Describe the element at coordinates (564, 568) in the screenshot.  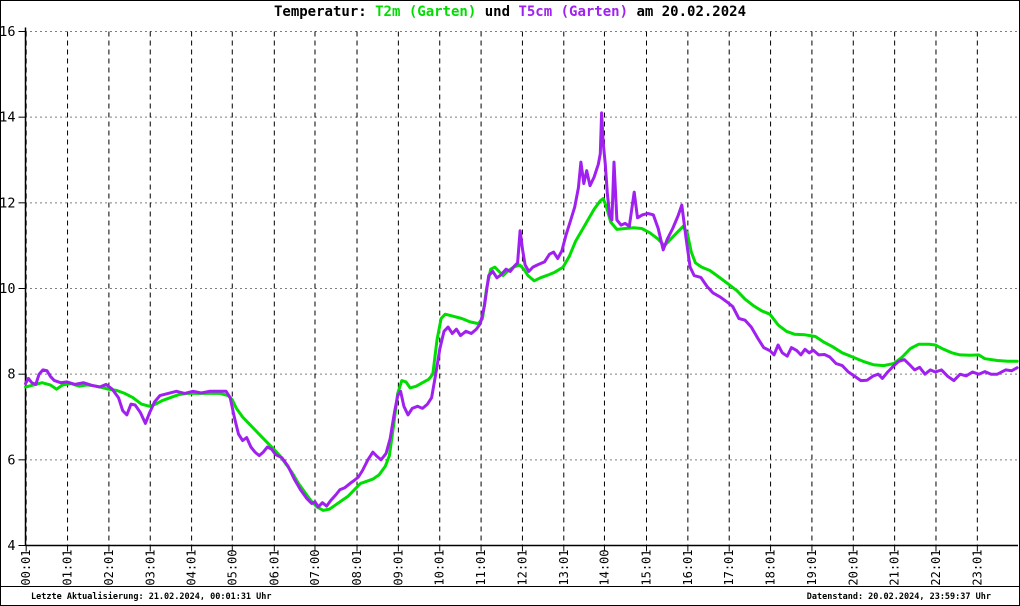
I see `x-tick-label: 13:01` at that location.